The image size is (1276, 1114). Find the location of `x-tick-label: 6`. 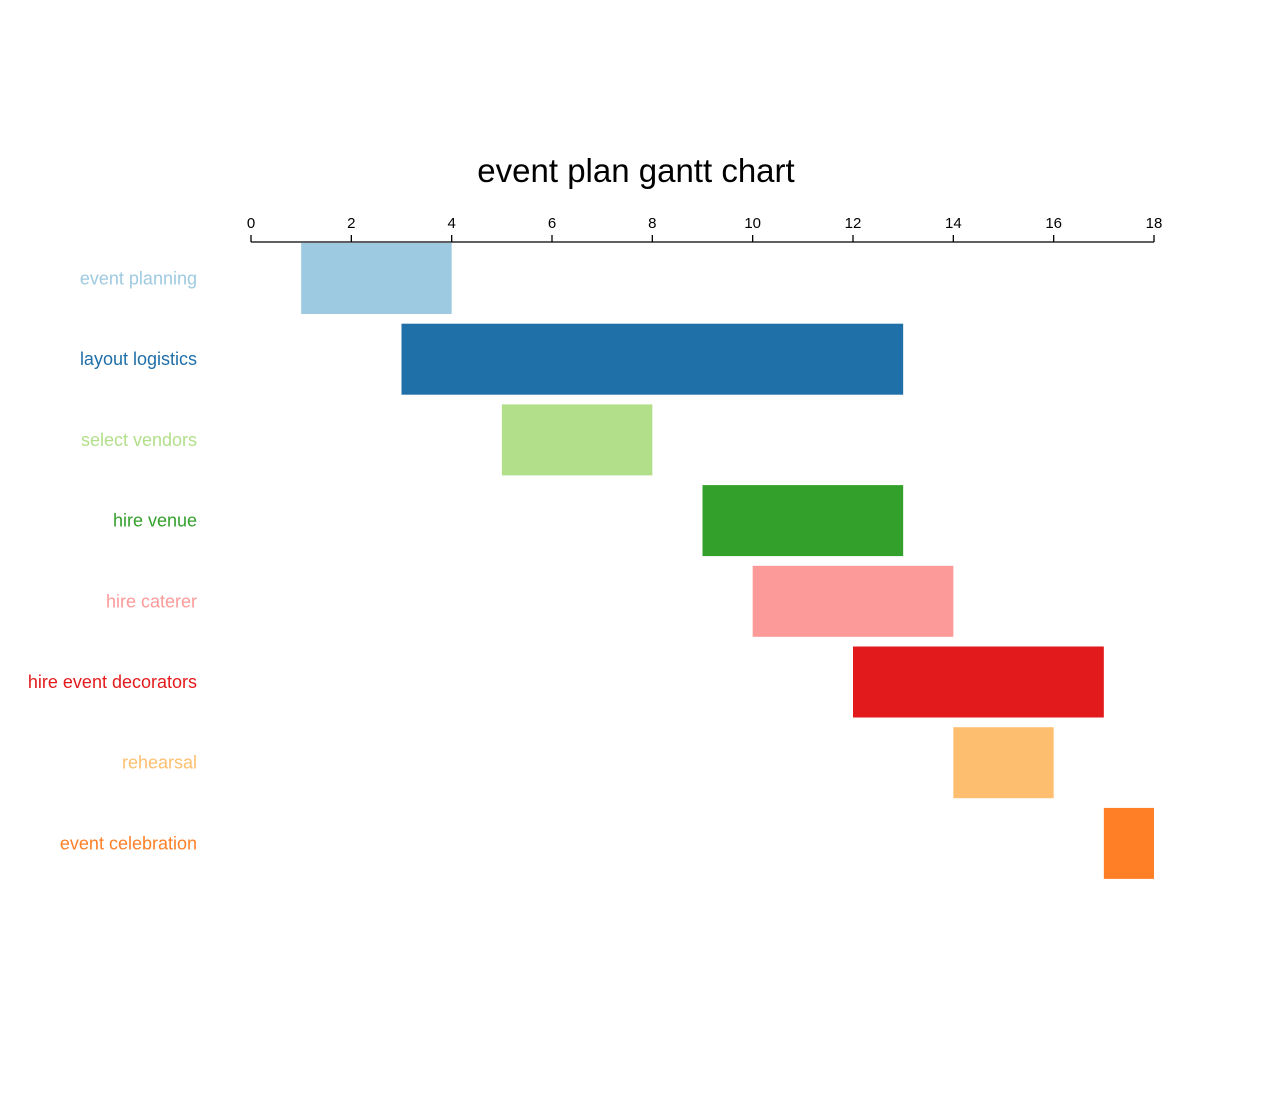

x-tick-label: 6 is located at coordinates (552, 223).